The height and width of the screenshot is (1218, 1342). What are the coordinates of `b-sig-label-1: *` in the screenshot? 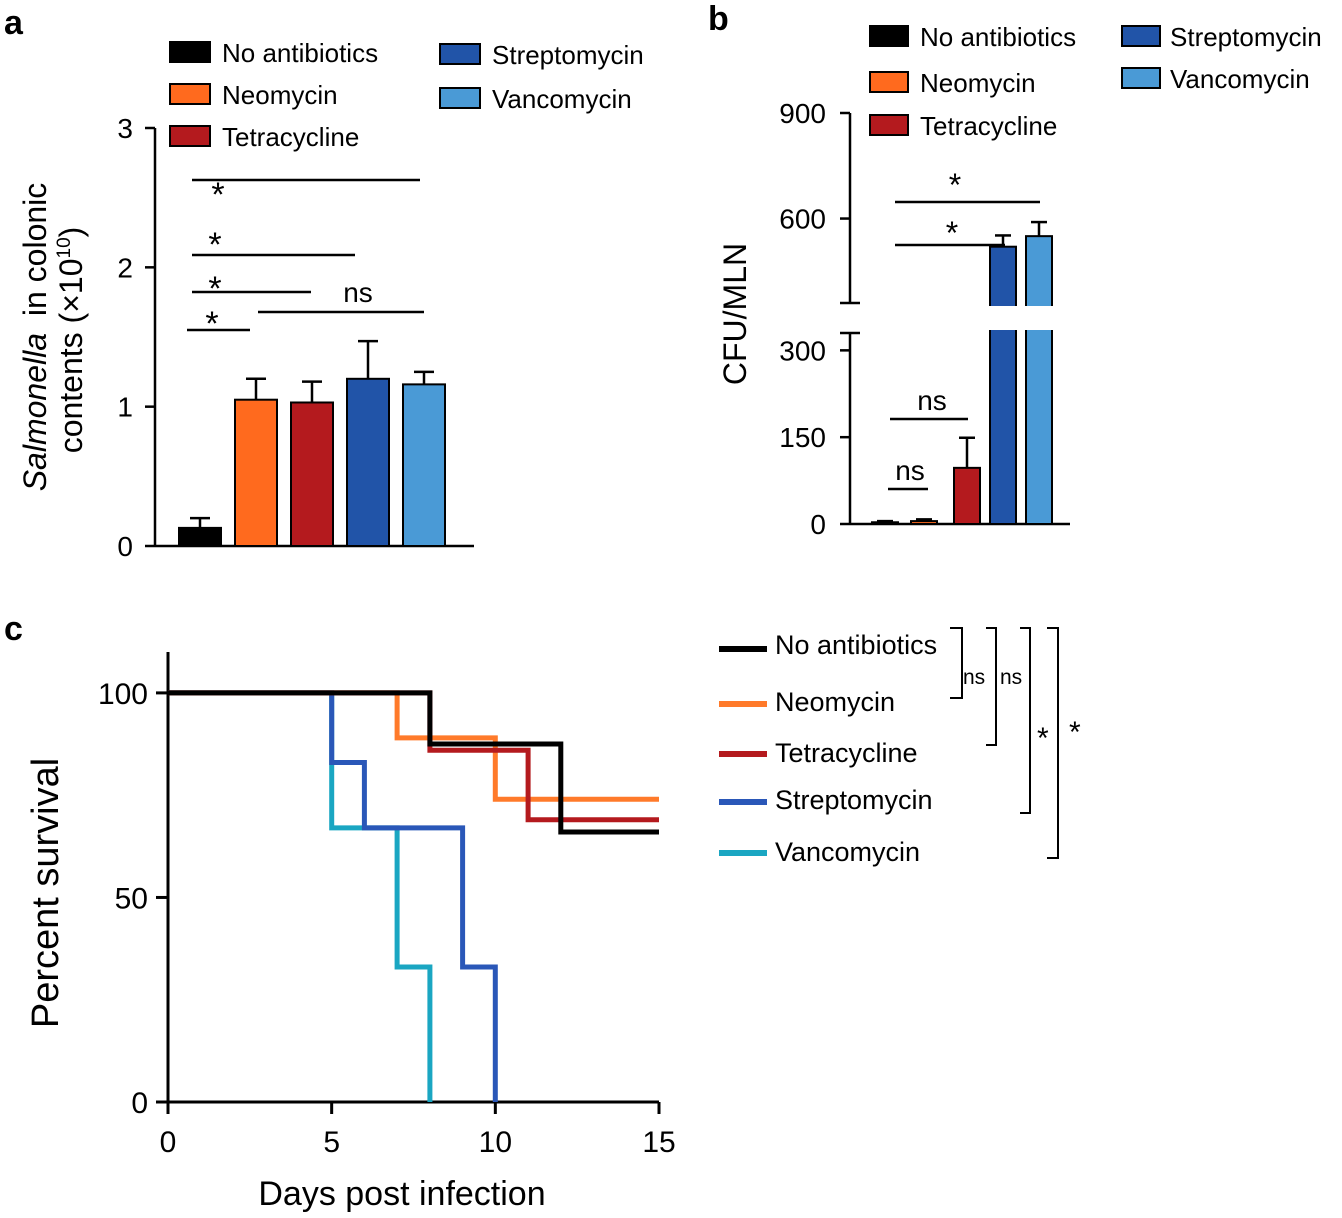 It's located at (952, 233).